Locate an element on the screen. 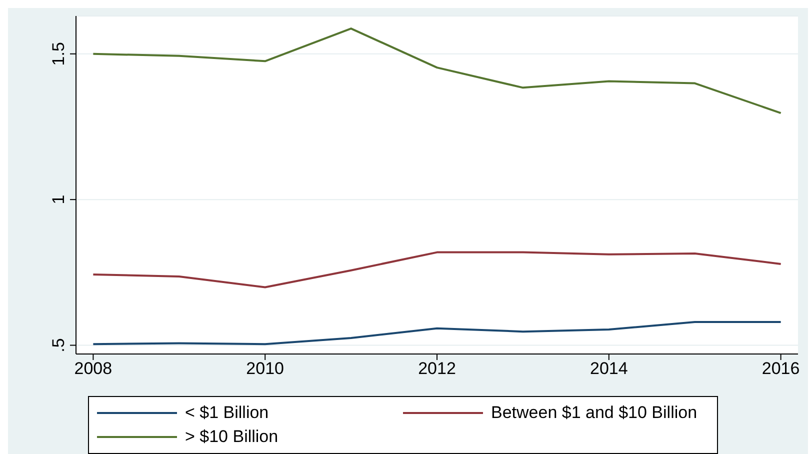  legend-label: Between $1 and $10 Billion is located at coordinates (594, 413).